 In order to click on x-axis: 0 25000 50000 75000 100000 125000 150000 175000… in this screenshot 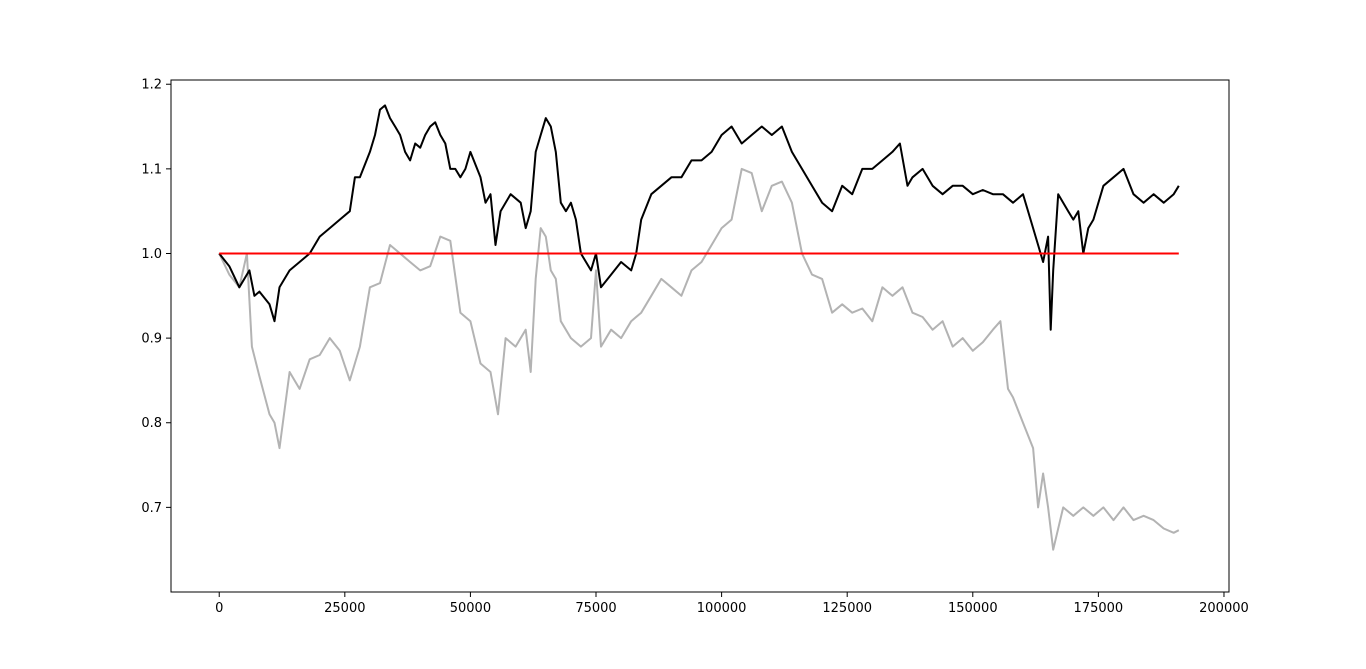, I will do `click(732, 604)`.